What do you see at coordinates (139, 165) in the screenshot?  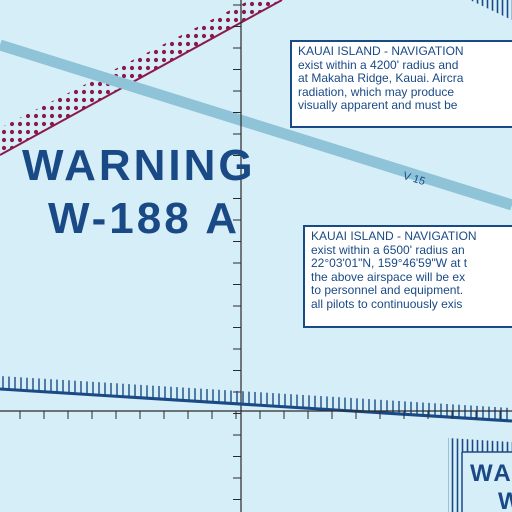 I see `warning-area-name: WARNING` at bounding box center [139, 165].